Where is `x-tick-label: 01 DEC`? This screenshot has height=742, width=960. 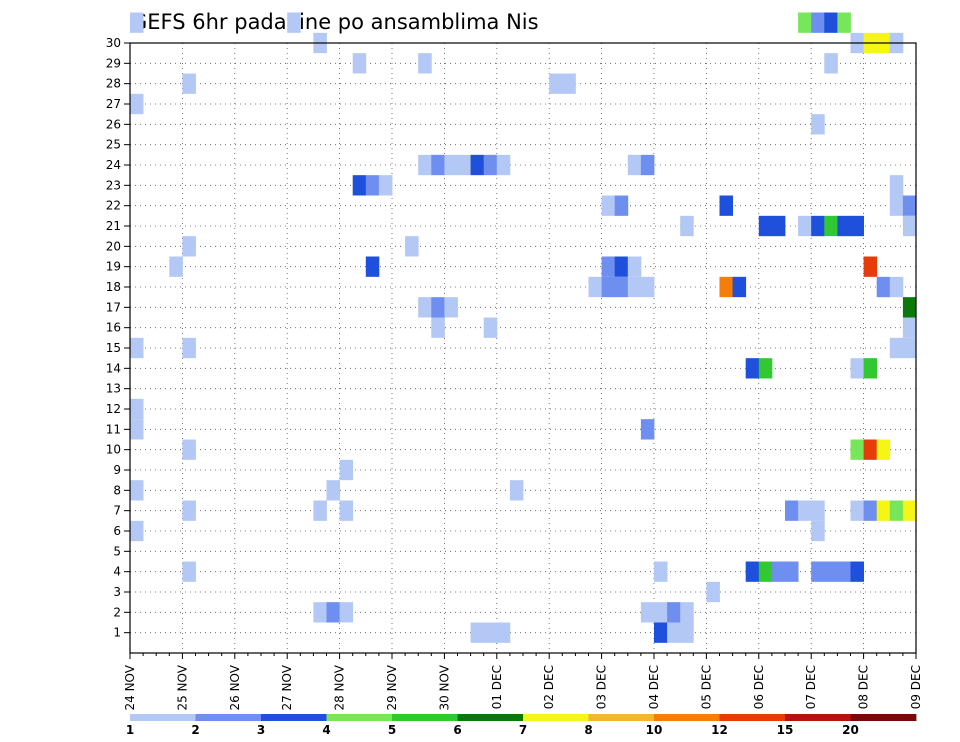
x-tick-label: 01 DEC is located at coordinates (497, 687).